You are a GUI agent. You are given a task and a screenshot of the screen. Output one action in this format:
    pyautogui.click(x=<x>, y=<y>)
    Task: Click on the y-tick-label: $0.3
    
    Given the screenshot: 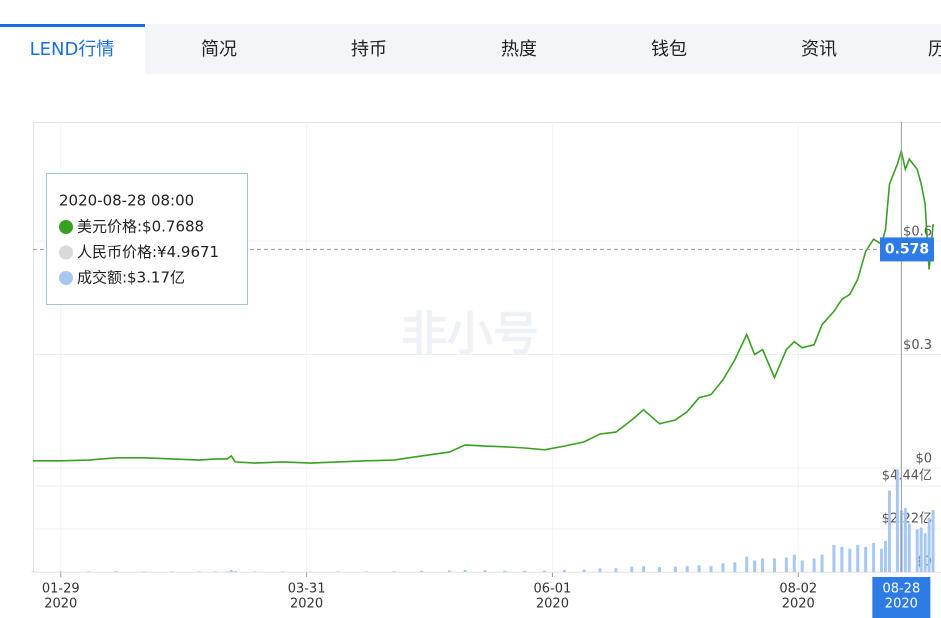 What is the action you would take?
    pyautogui.click(x=917, y=345)
    